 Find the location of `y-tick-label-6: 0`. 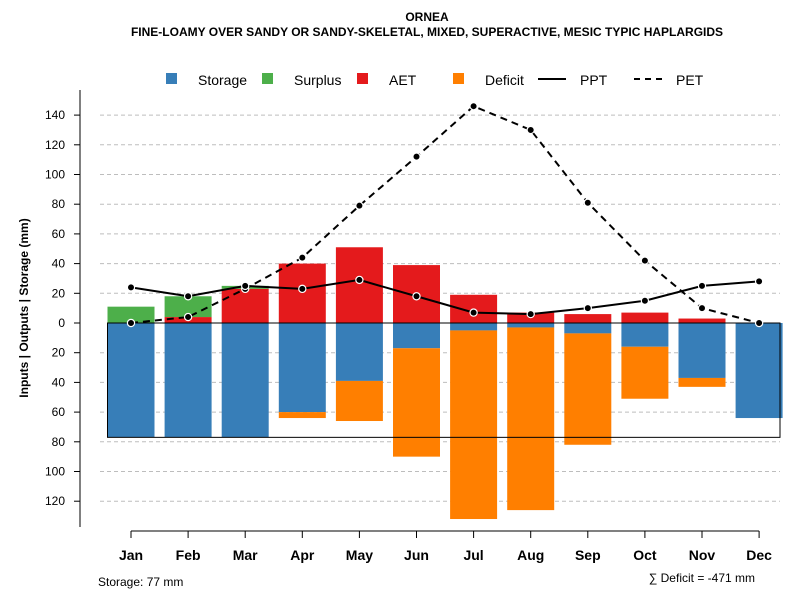

y-tick-label-6: 0 is located at coordinates (61, 323).